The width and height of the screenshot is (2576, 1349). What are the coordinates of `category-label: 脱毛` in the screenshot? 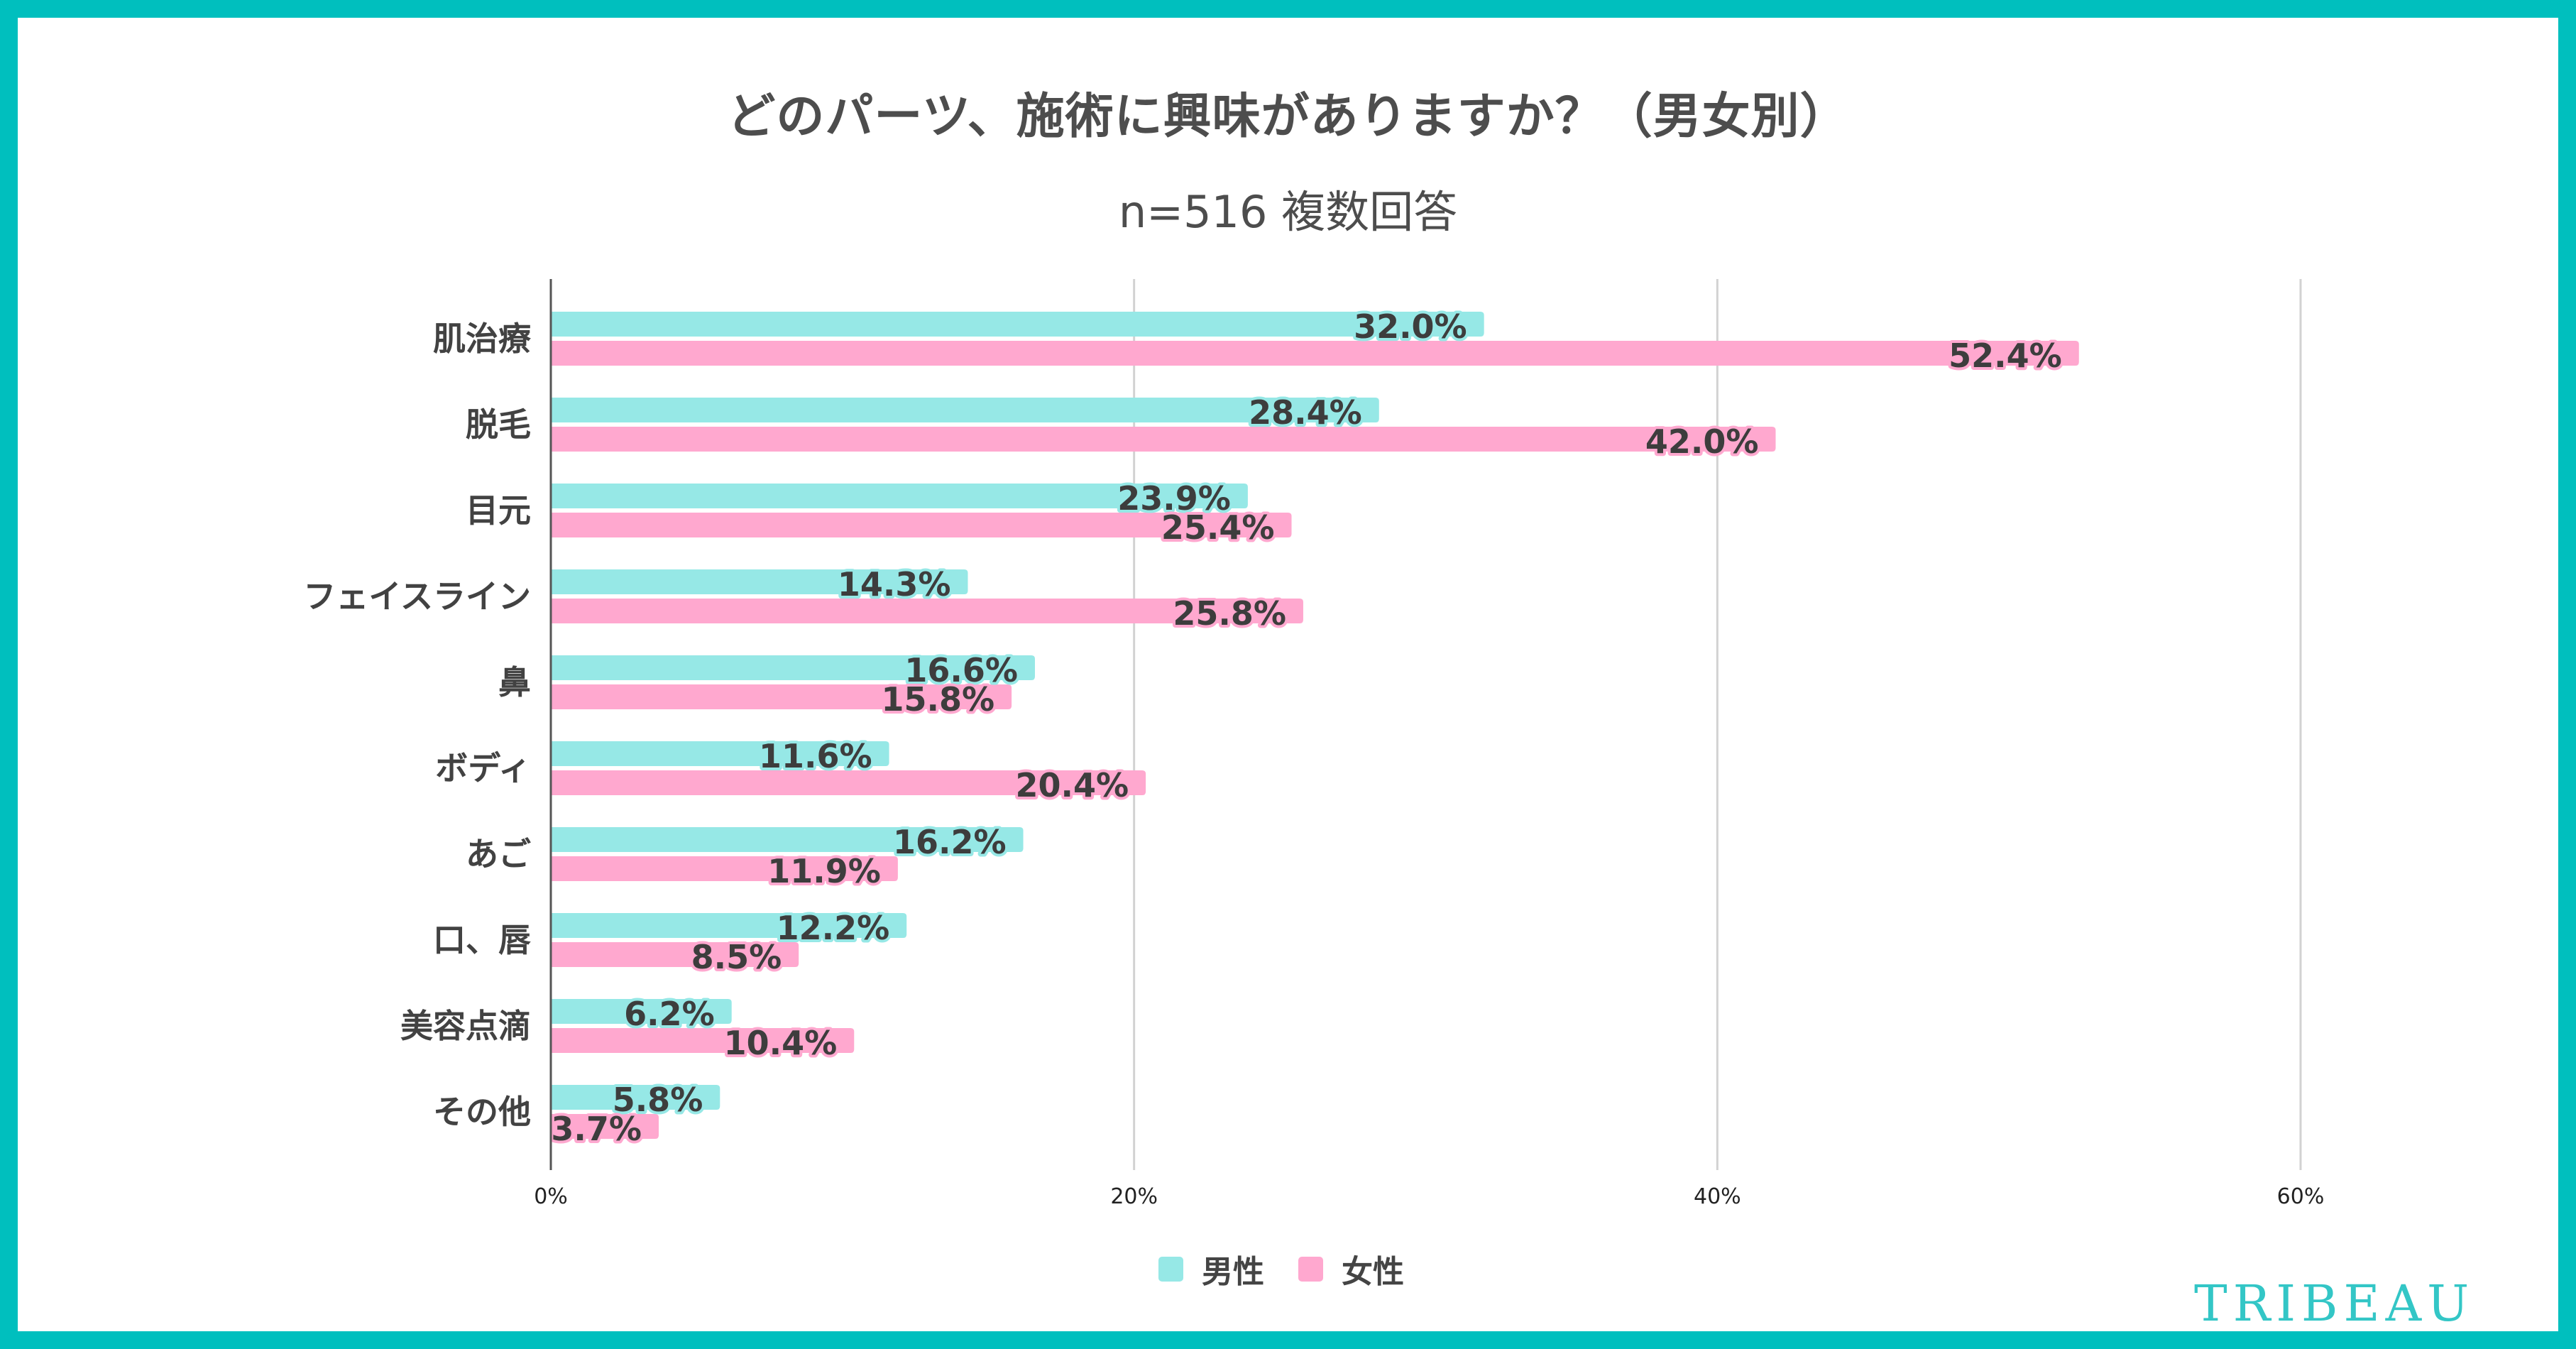 It's located at (498, 424).